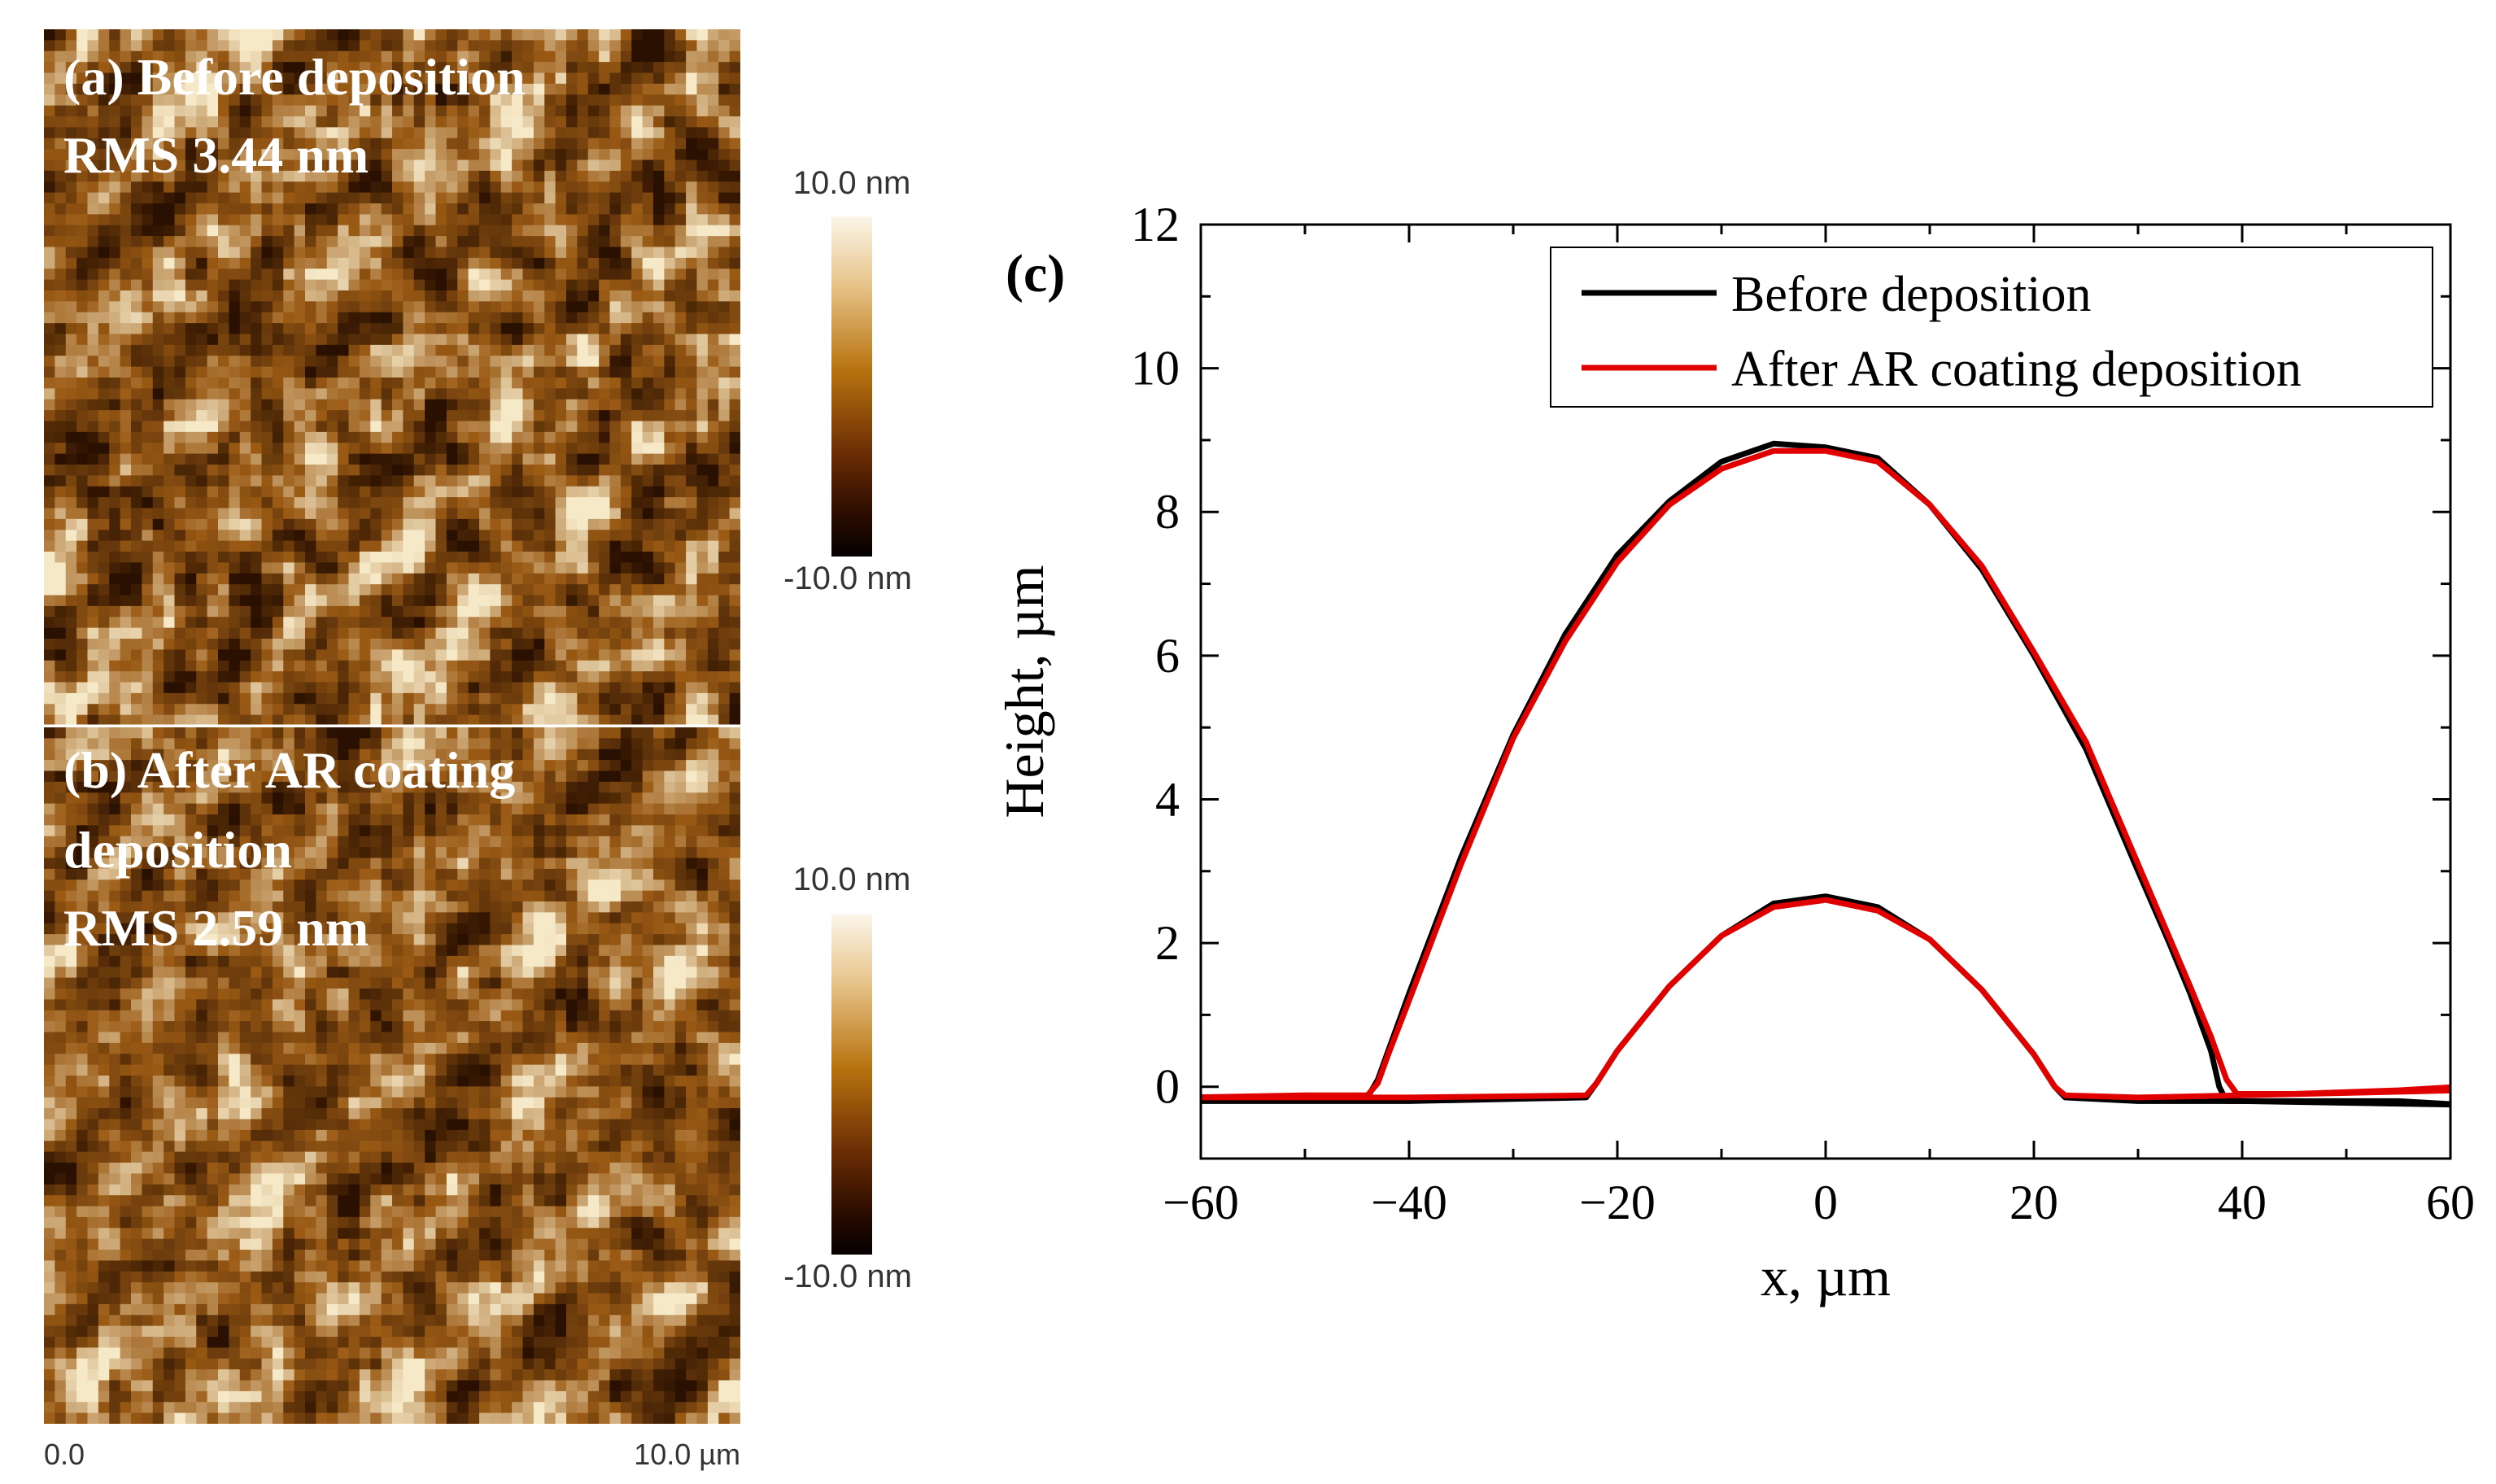 The image size is (2496, 1484). I want to click on y-tick-label: 2, so click(1168, 943).